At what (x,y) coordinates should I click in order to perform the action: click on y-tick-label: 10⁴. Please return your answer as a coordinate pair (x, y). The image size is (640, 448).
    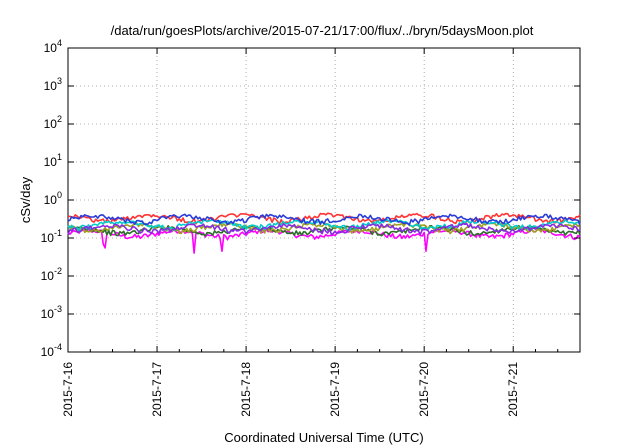
    Looking at the image, I should click on (53, 46).